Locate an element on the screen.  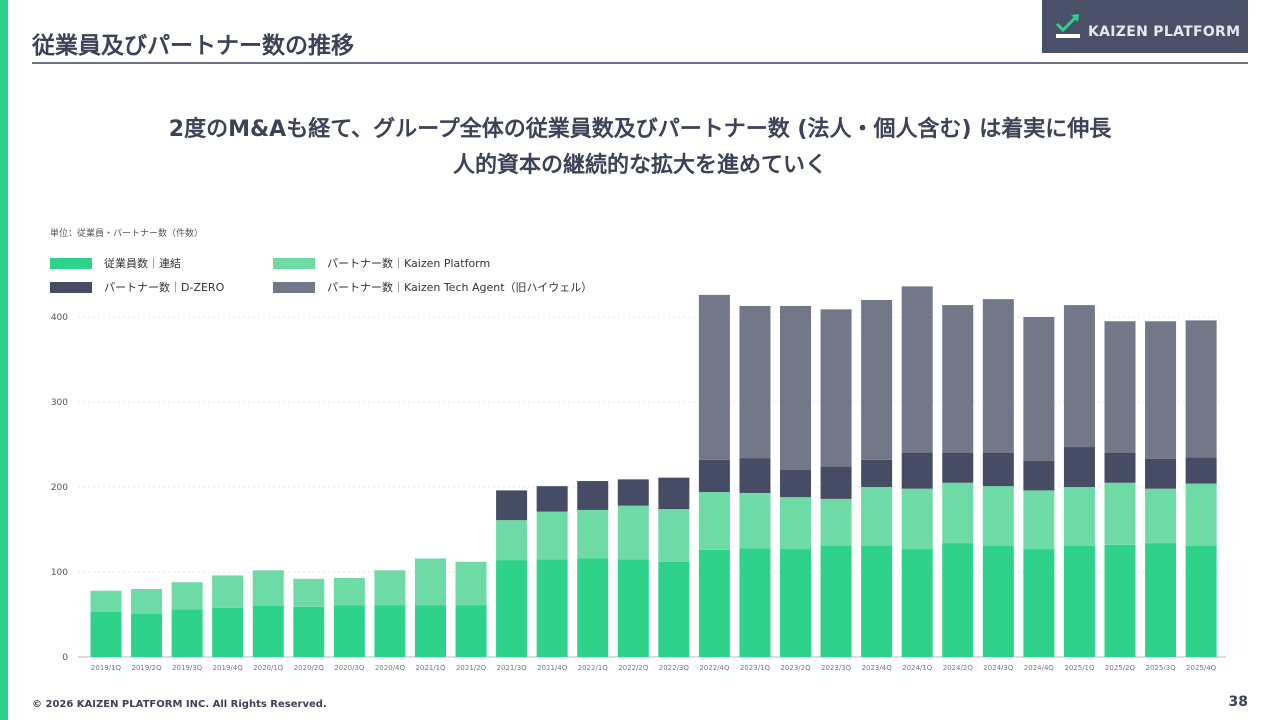
x-tick-label: 2025/1Q is located at coordinates (1079, 668).